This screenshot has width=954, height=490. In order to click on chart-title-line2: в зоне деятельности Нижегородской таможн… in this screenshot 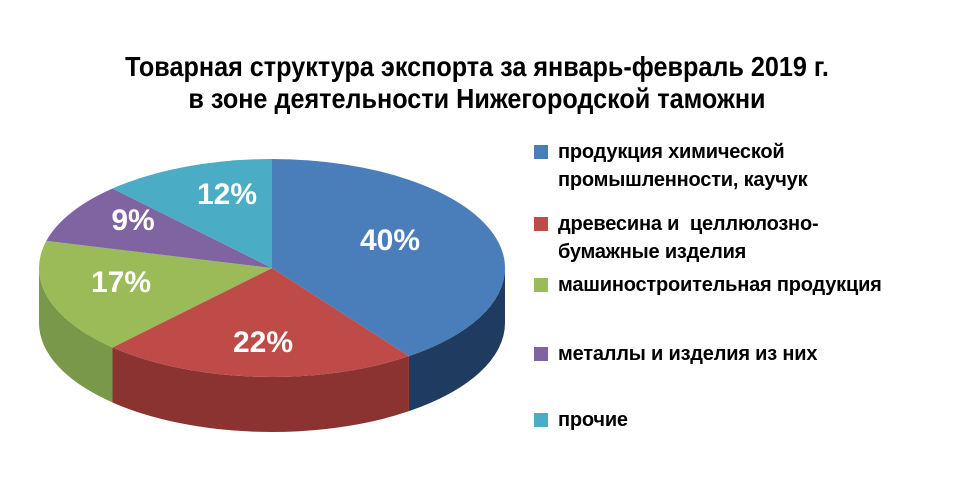, I will do `click(477, 98)`.